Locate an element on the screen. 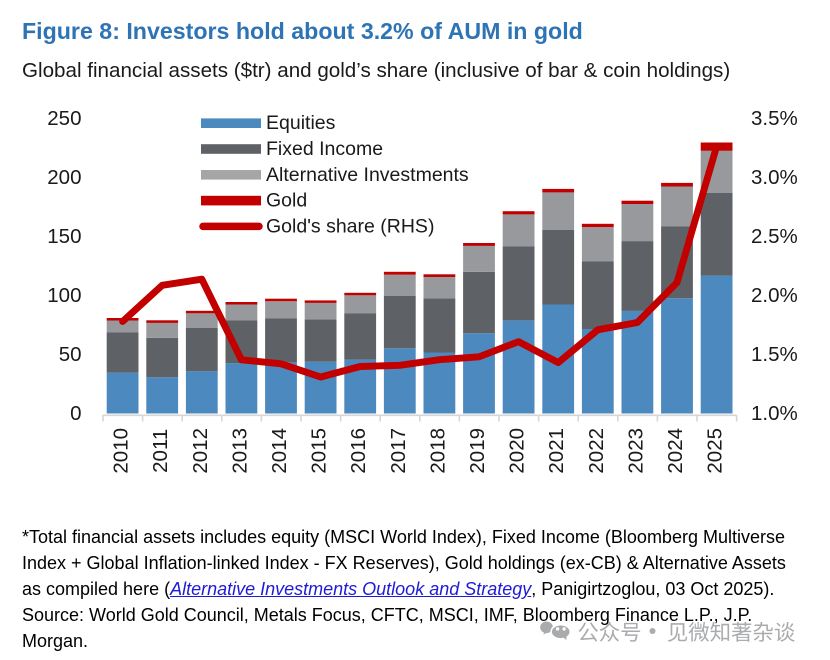  svg-text: 2017 is located at coordinates (398, 451).